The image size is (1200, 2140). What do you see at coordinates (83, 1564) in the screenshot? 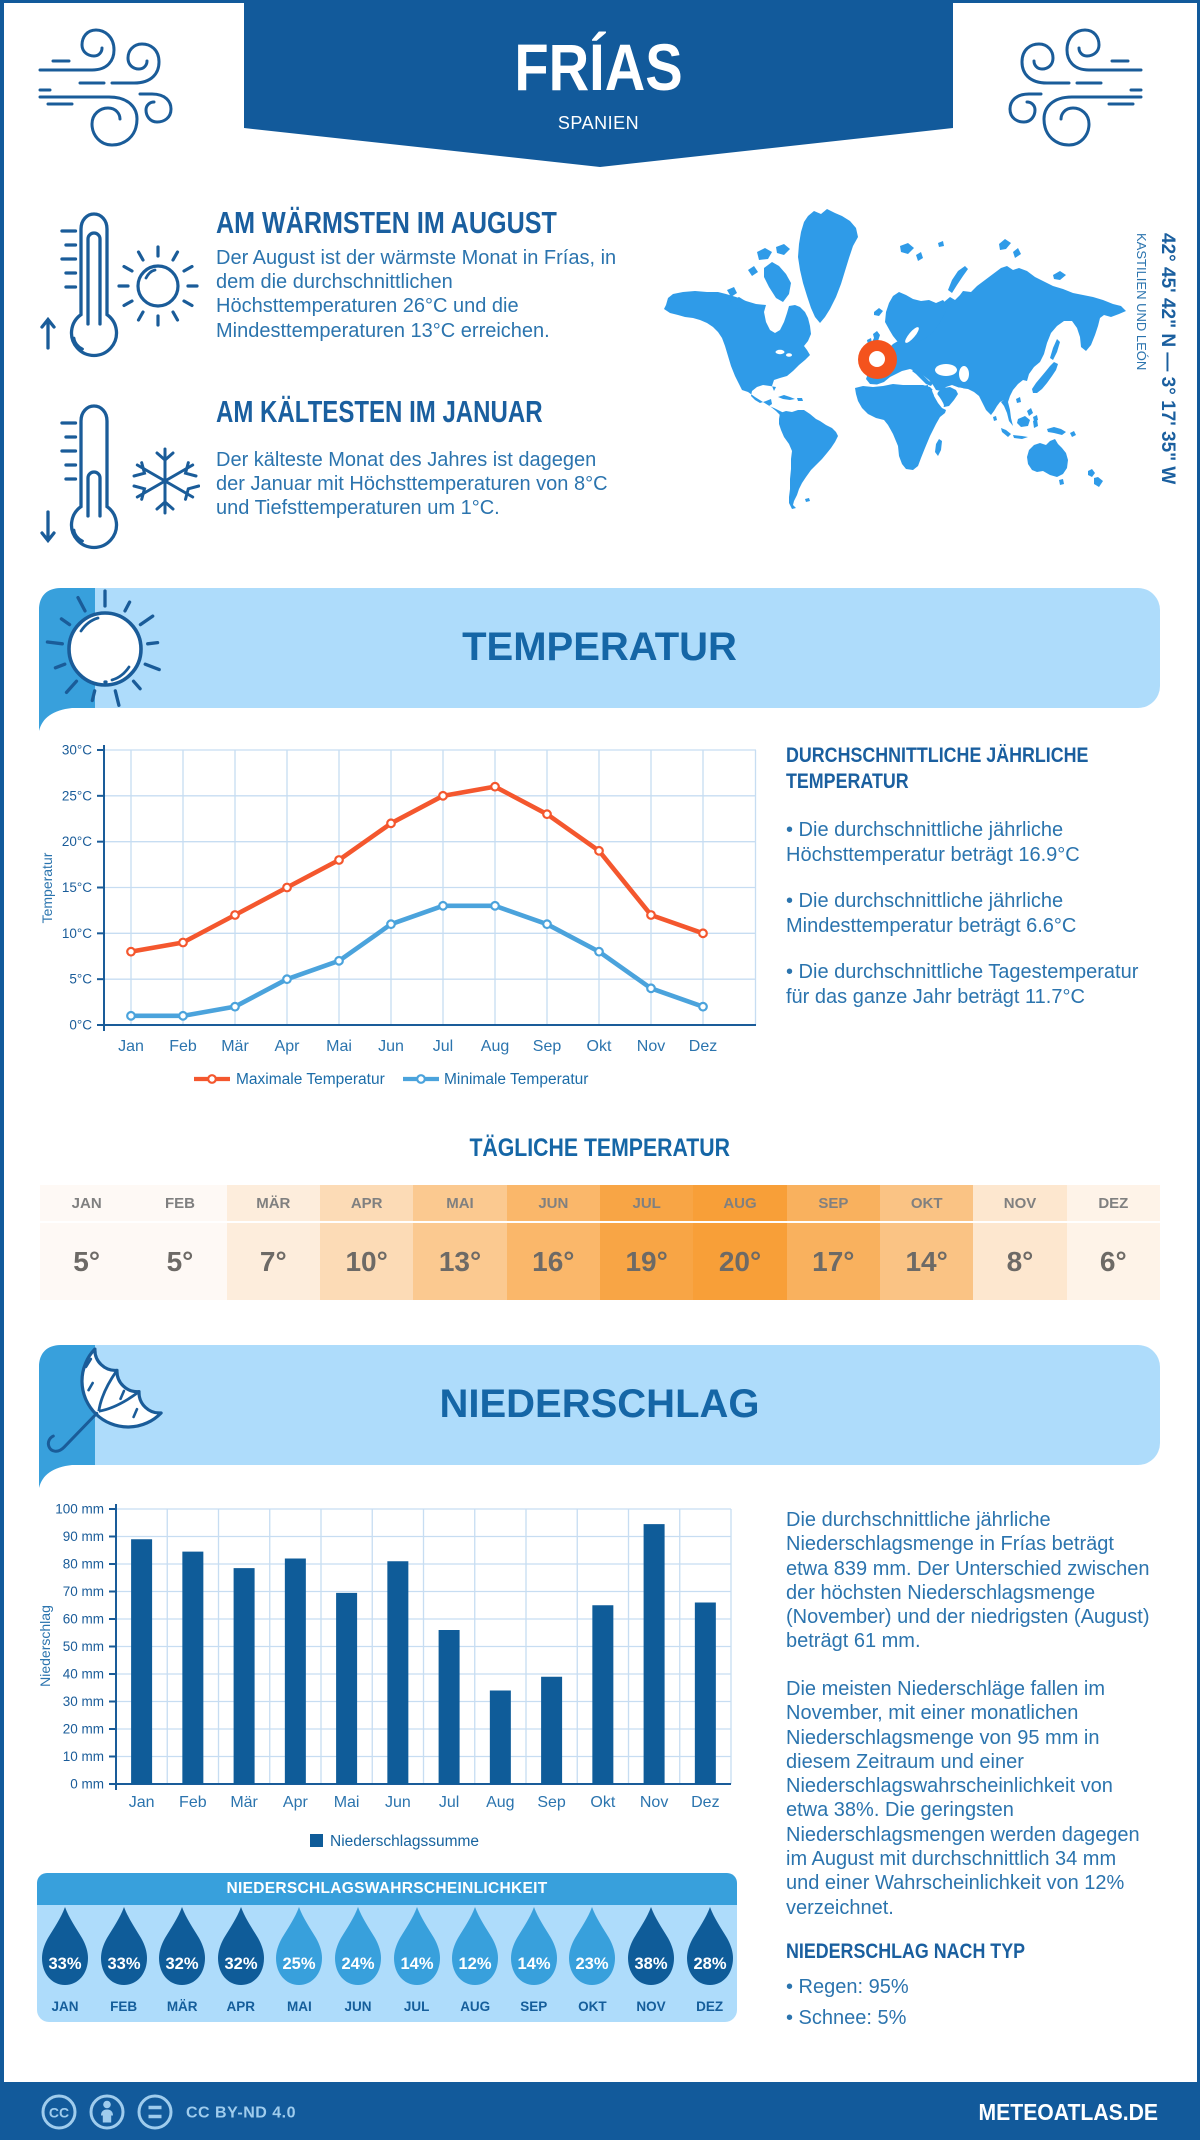
I see `svg-text: 80 mm` at bounding box center [83, 1564].